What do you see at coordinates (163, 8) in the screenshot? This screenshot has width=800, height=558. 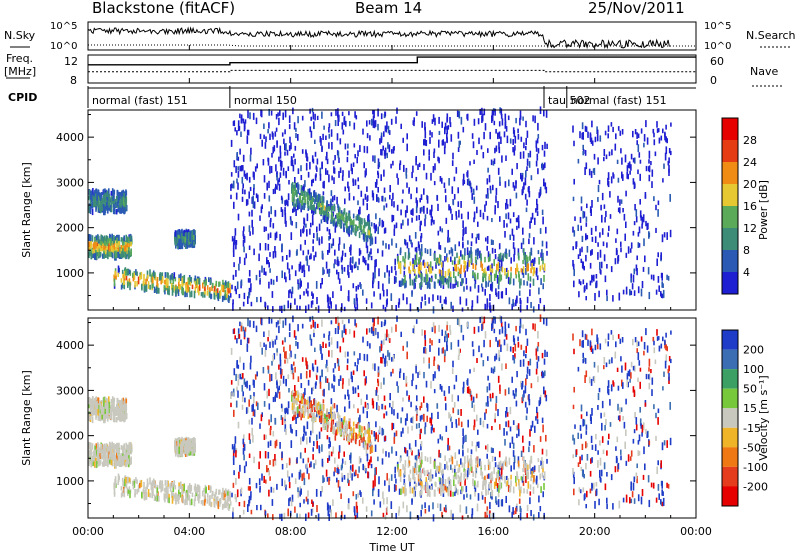 I see `station-title: Blackstone (fitACF)` at bounding box center [163, 8].